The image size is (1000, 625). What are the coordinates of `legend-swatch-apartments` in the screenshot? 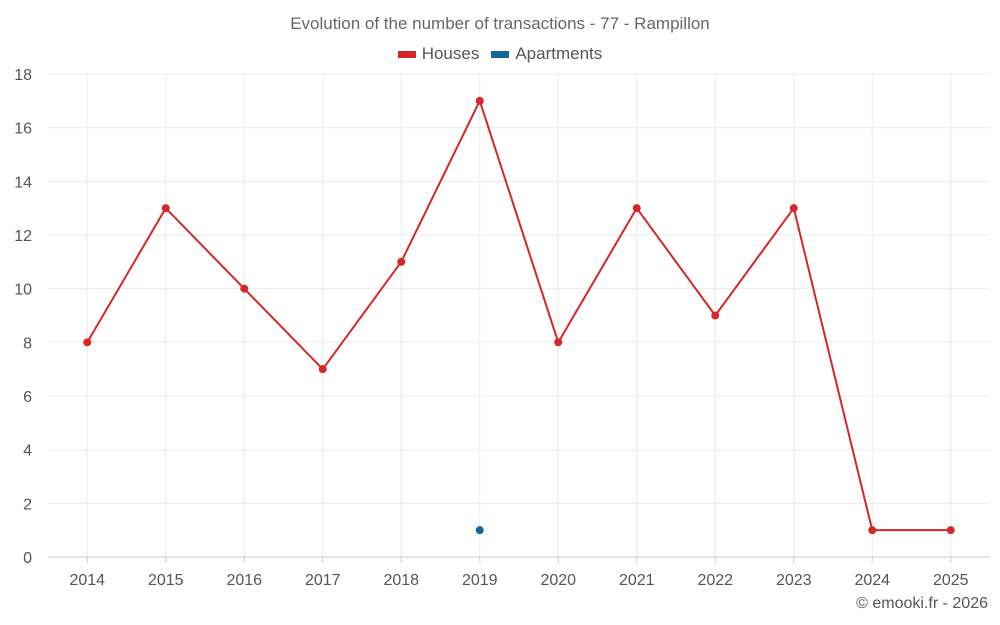 It's located at (500, 54).